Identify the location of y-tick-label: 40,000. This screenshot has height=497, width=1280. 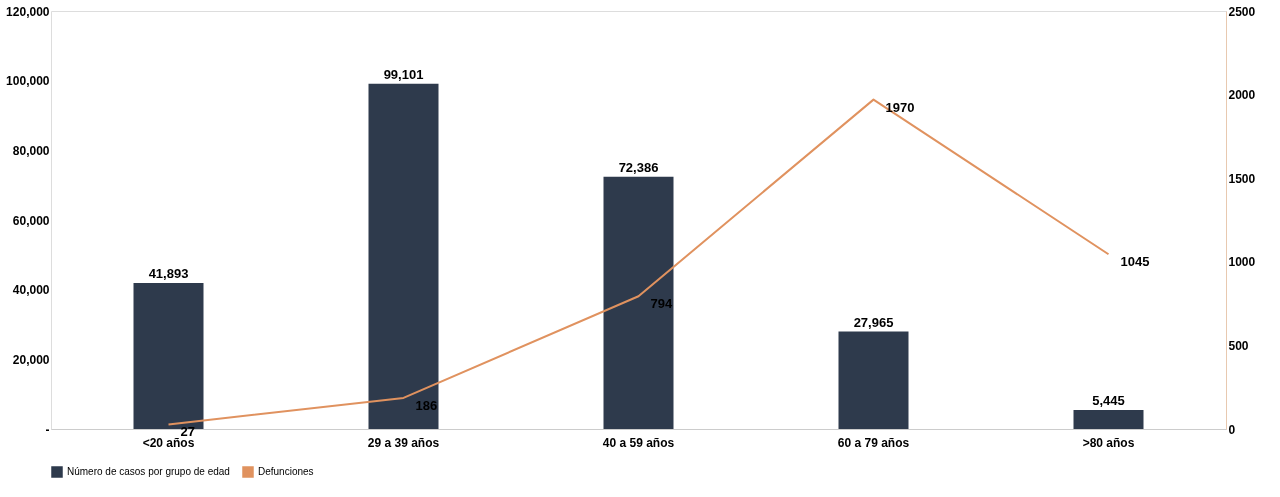
(31, 290).